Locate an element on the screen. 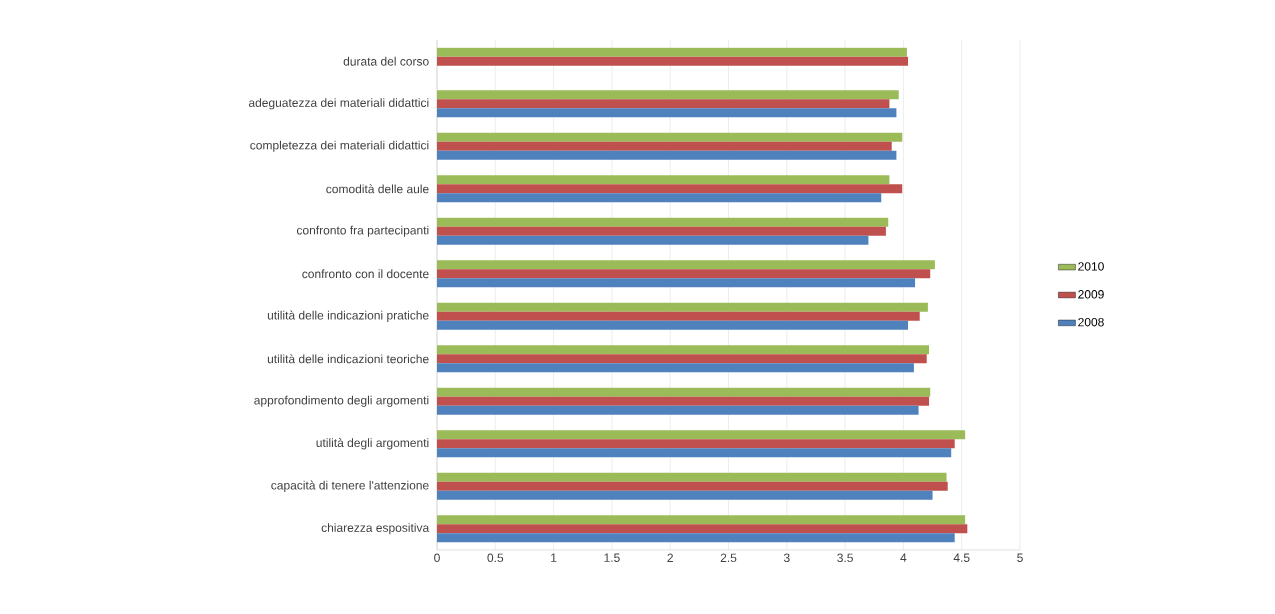  x-tick-label: 2 is located at coordinates (670, 557).